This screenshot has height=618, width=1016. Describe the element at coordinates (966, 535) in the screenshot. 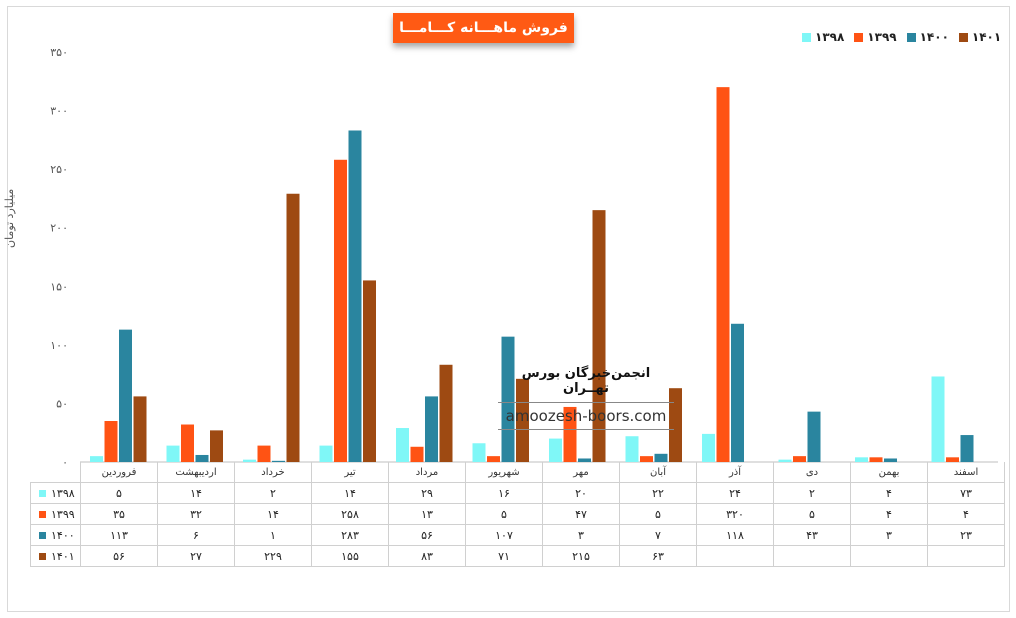

I see `data-label: ۲۳` at that location.